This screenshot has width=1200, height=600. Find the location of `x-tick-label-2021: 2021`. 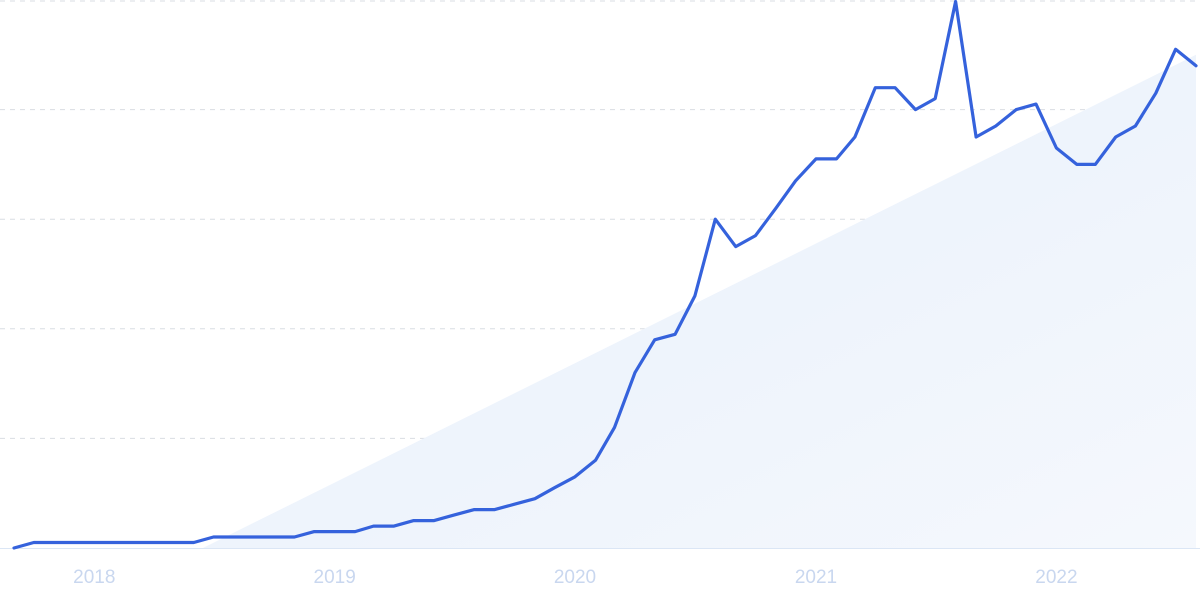

x-tick-label-2021: 2021 is located at coordinates (816, 577).